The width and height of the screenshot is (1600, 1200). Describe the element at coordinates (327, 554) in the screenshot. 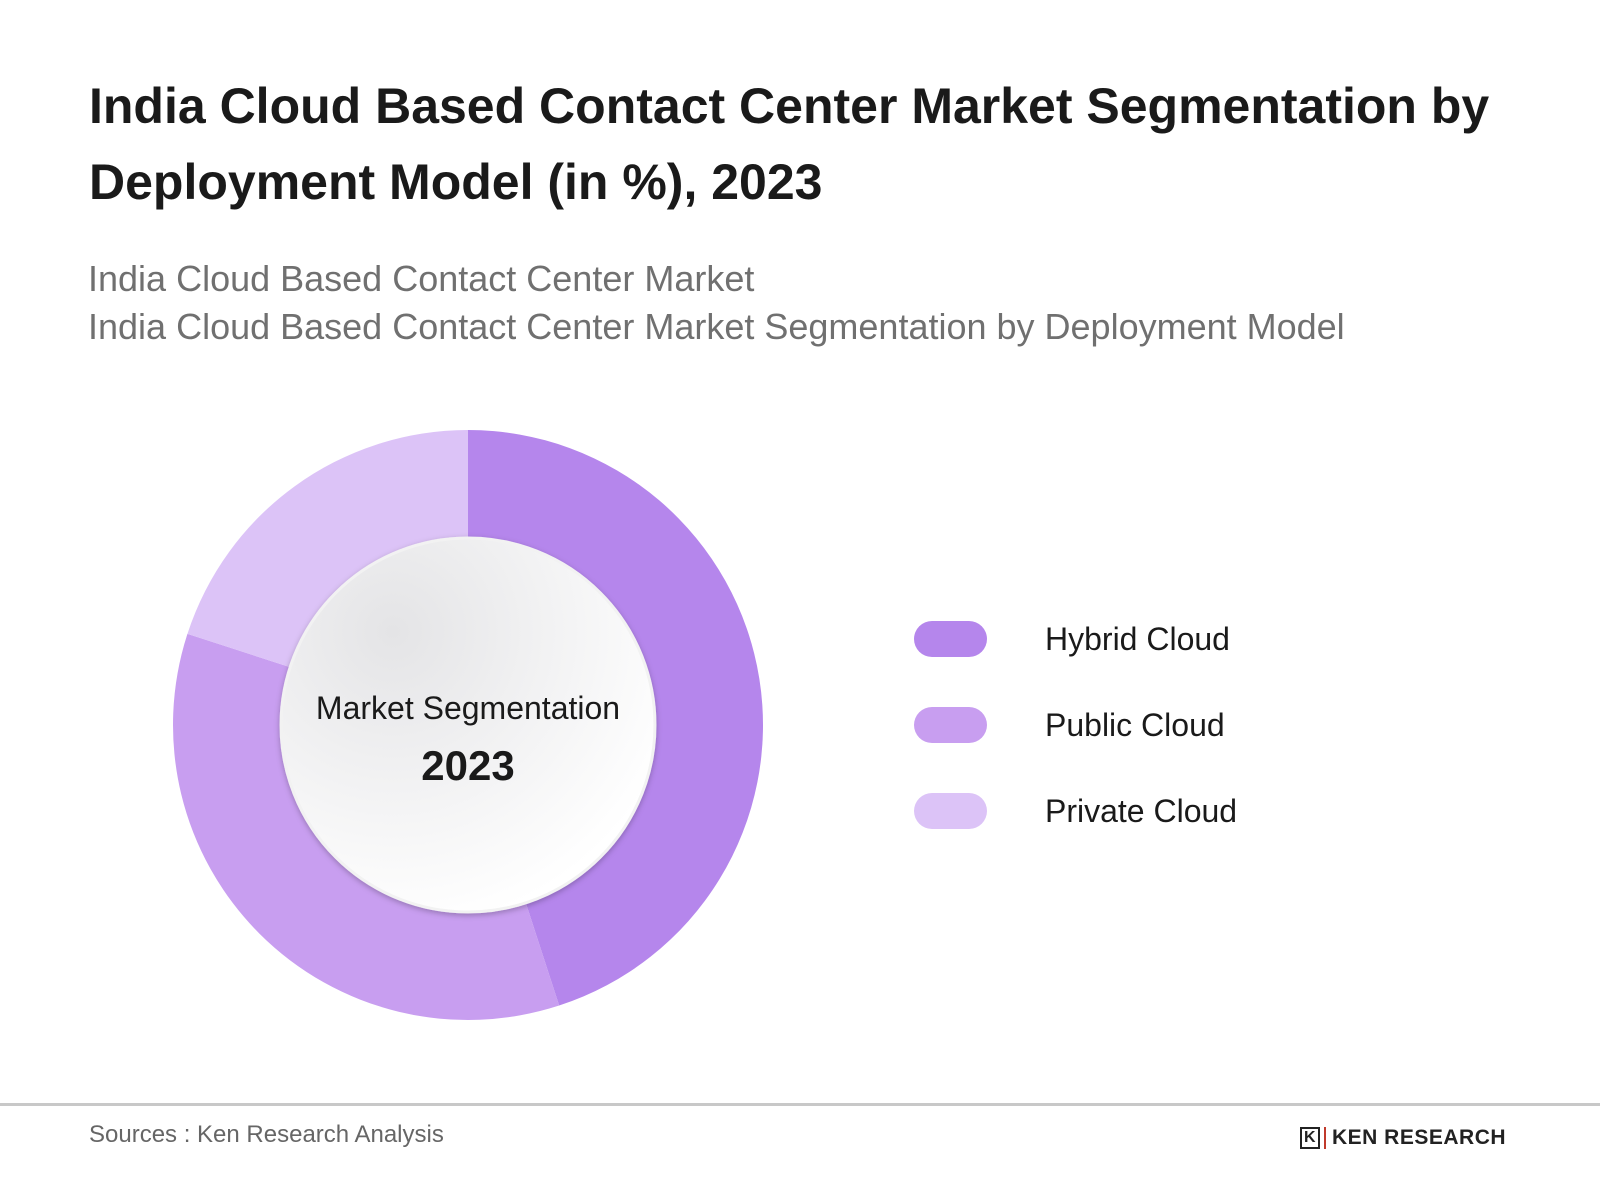

I see `slice-private-cloud` at that location.